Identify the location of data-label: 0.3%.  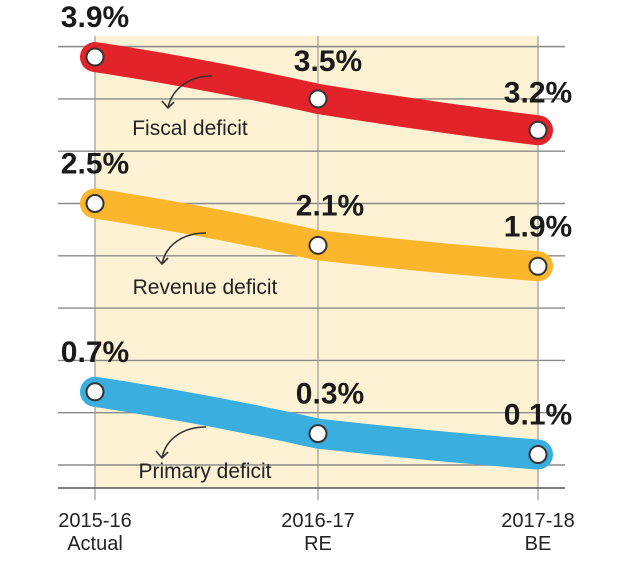
(330, 394).